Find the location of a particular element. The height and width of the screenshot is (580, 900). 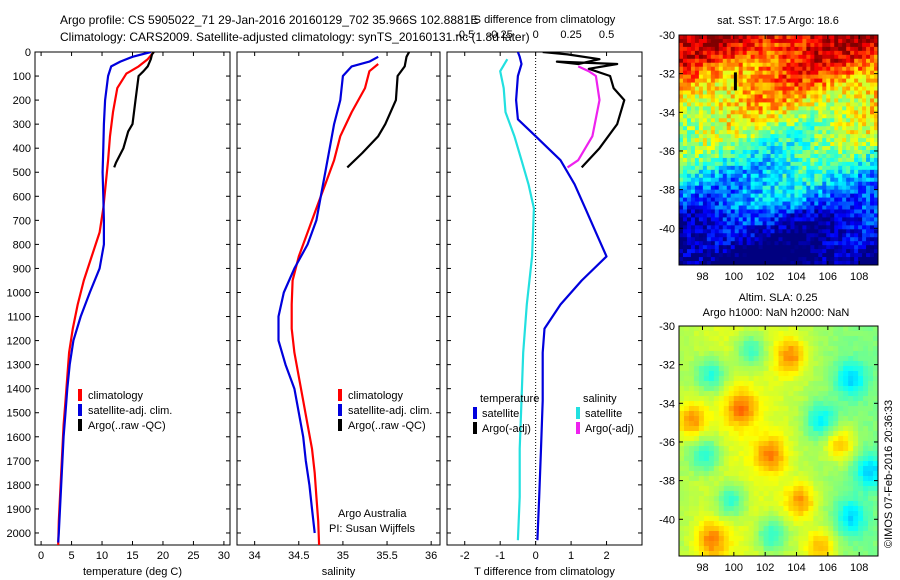

legend-label: satellite is located at coordinates (603, 414).